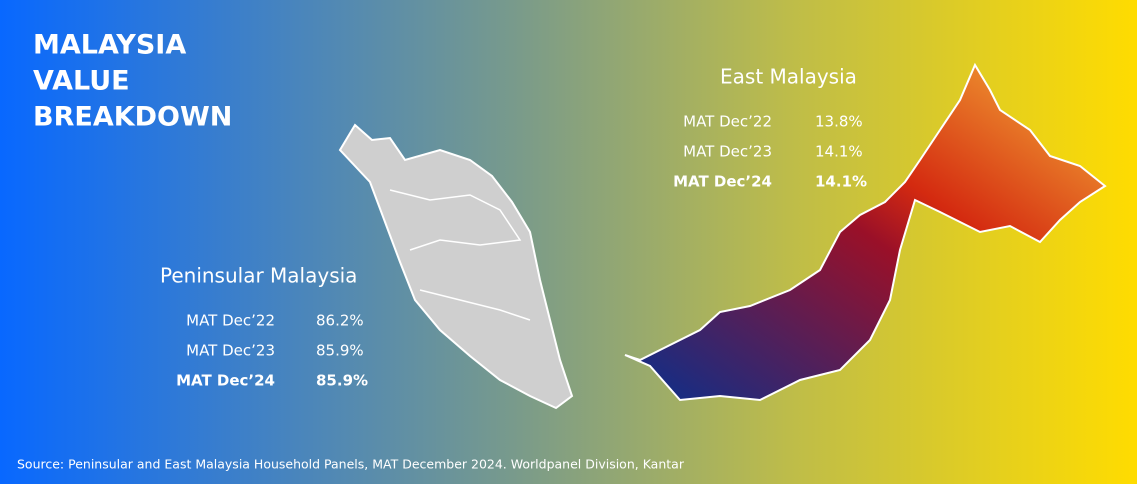  Describe the element at coordinates (788, 77) in the screenshot. I see `region-name: East Malaysia` at that location.